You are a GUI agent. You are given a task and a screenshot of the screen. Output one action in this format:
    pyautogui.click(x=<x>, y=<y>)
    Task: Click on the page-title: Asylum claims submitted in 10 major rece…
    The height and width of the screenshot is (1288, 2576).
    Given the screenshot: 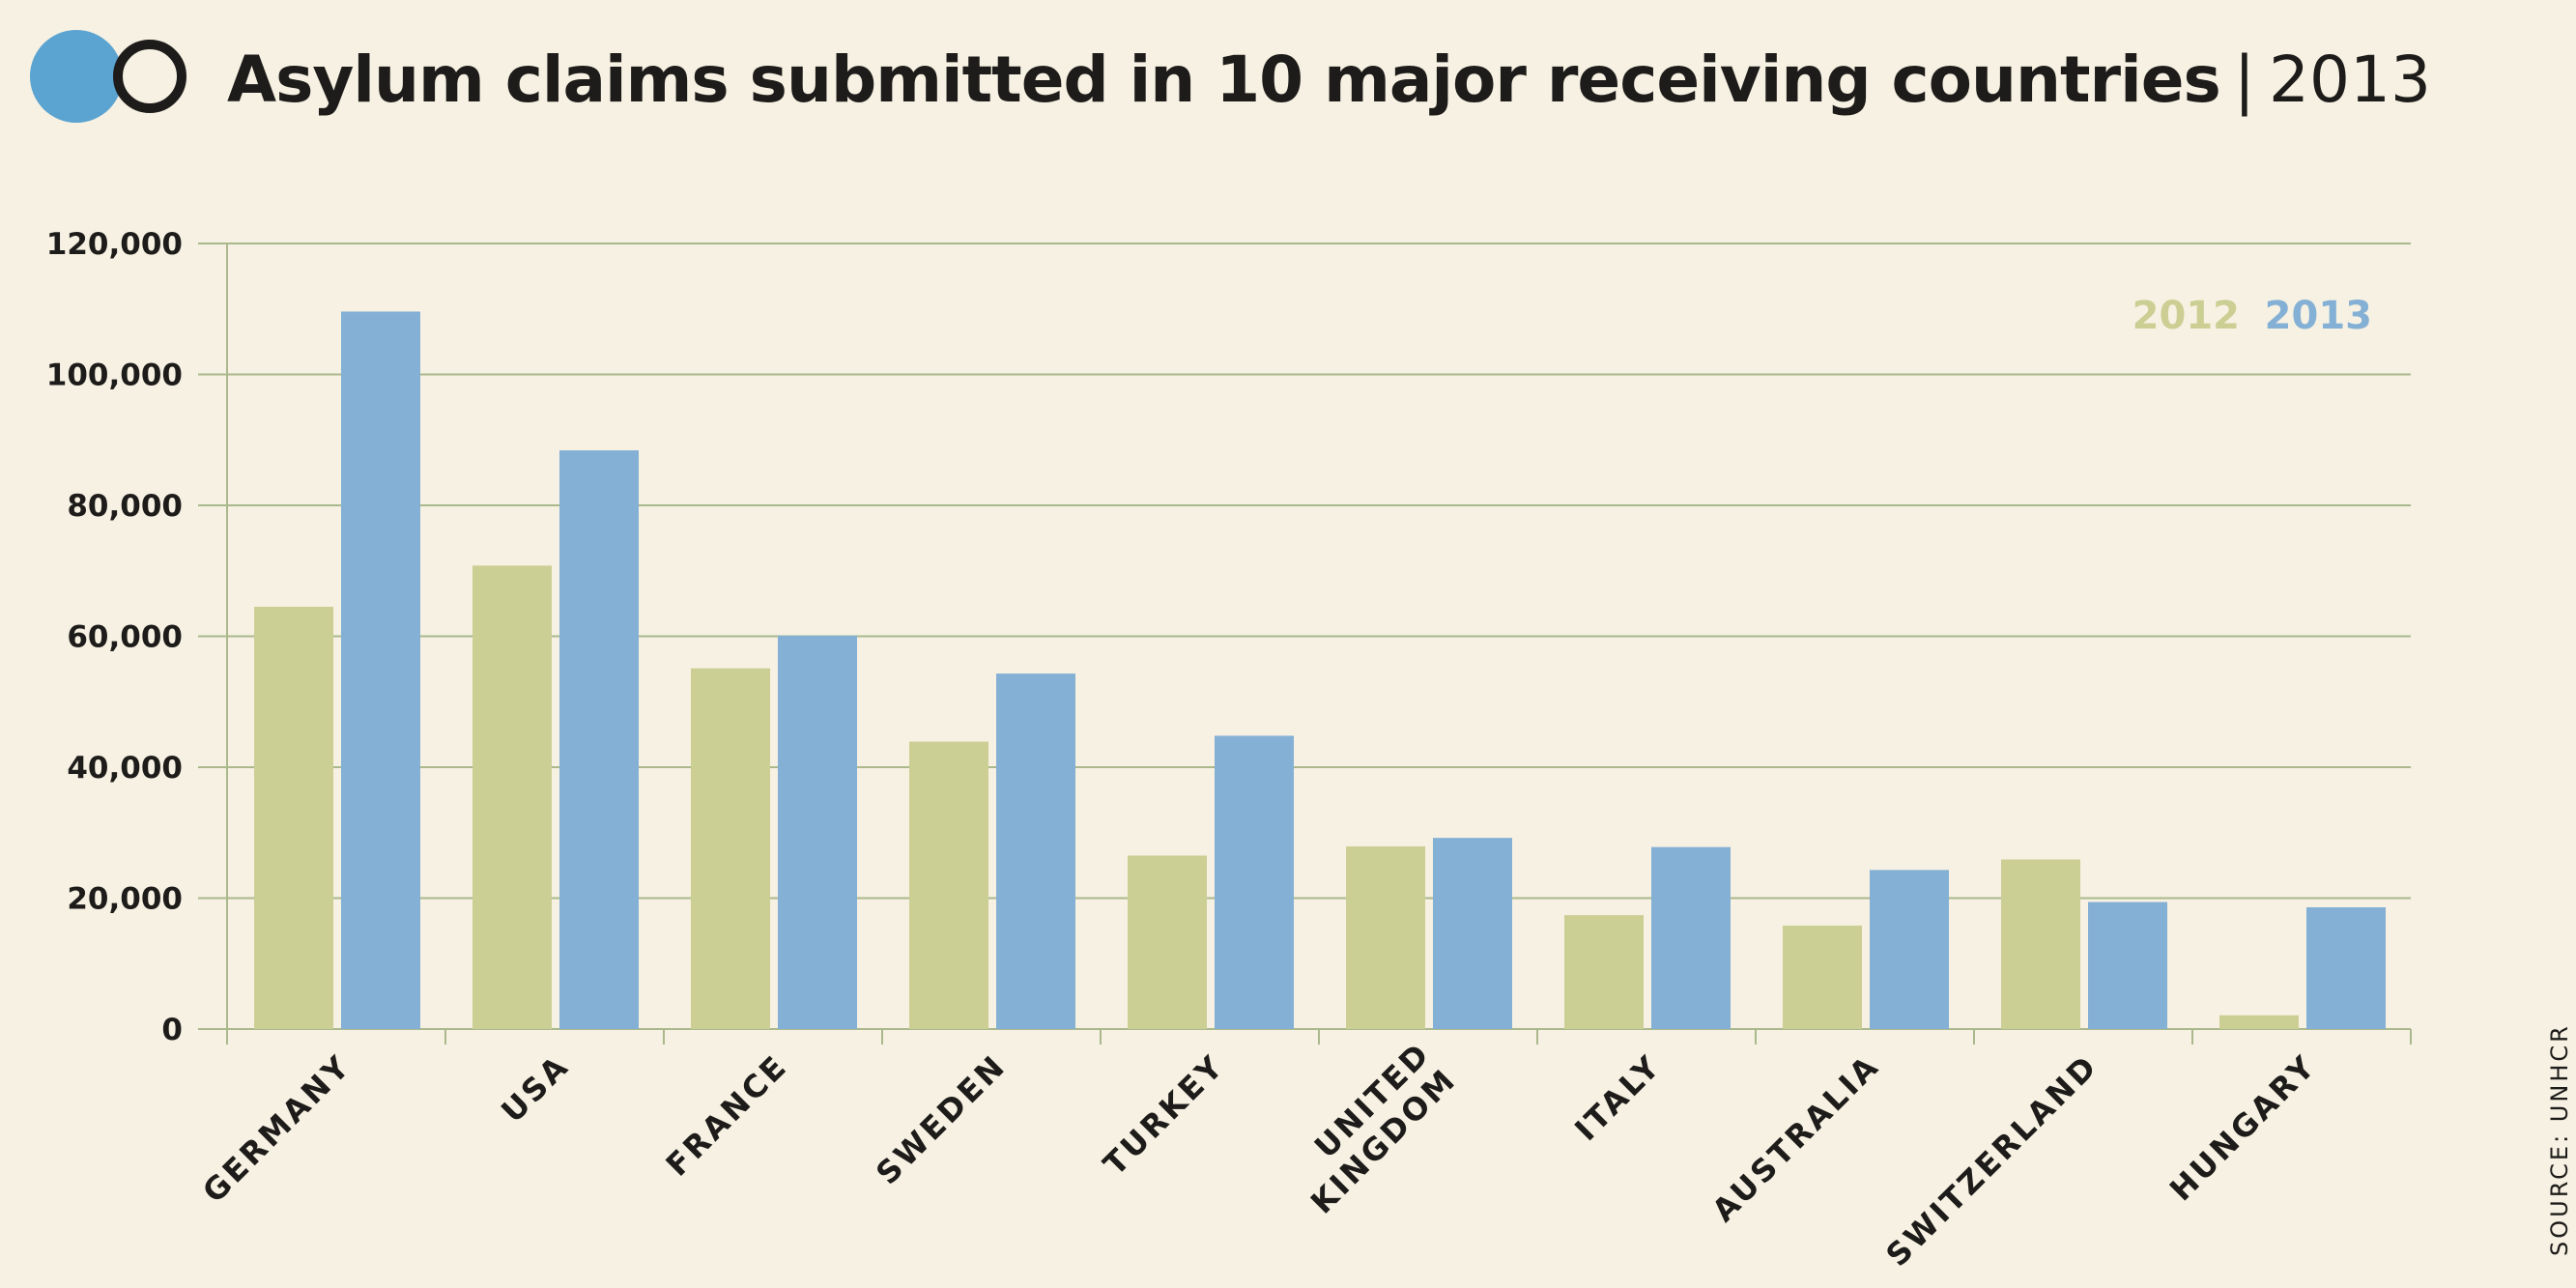 What is the action you would take?
    pyautogui.click(x=1329, y=81)
    